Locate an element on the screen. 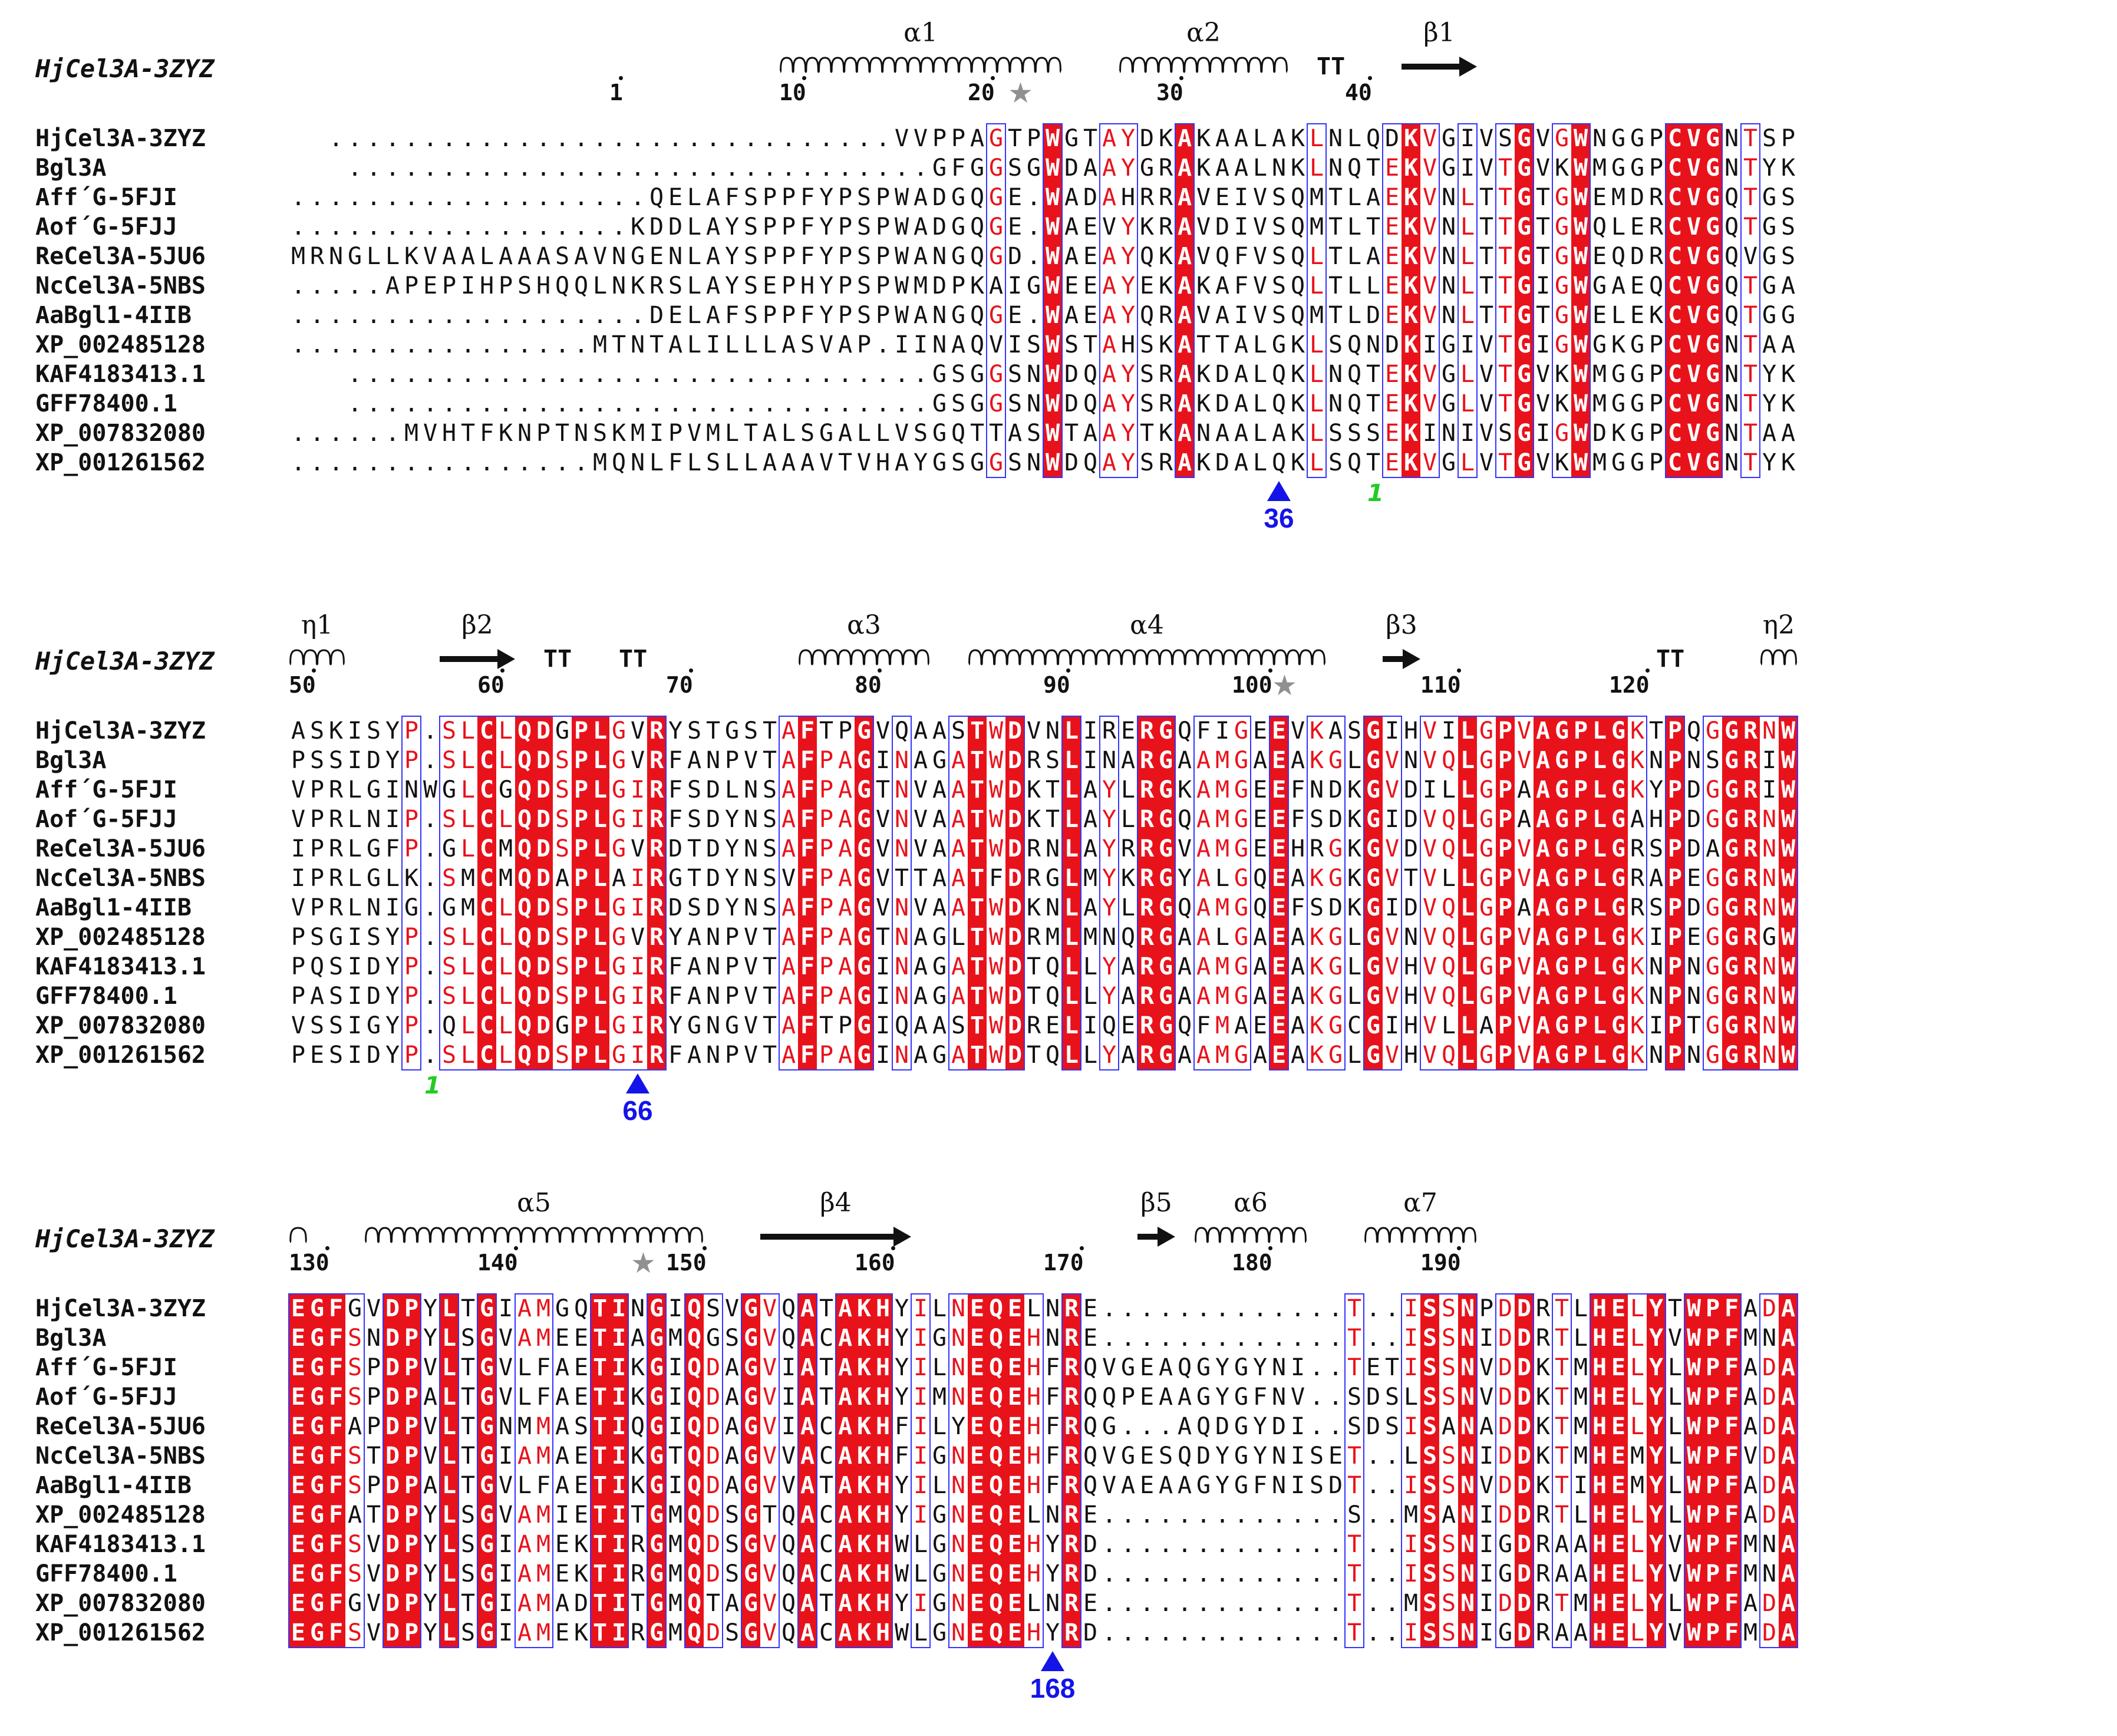 The image size is (2117, 1736). residue: M is located at coordinates (675, 1544).